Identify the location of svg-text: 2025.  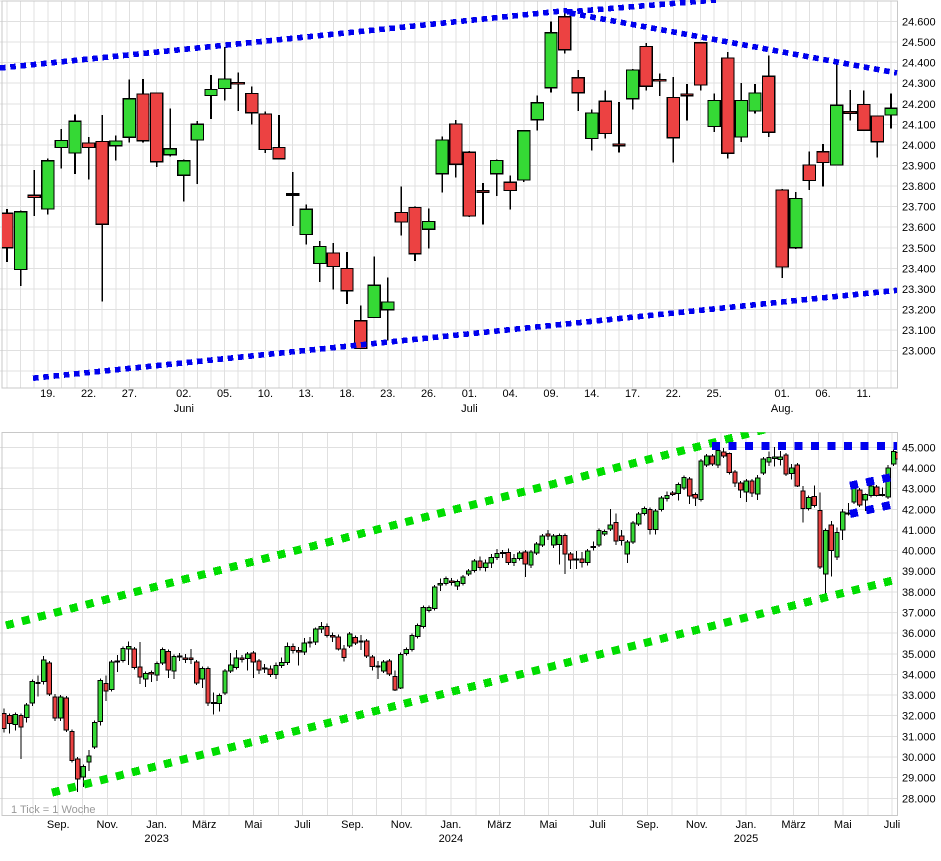
(746, 839).